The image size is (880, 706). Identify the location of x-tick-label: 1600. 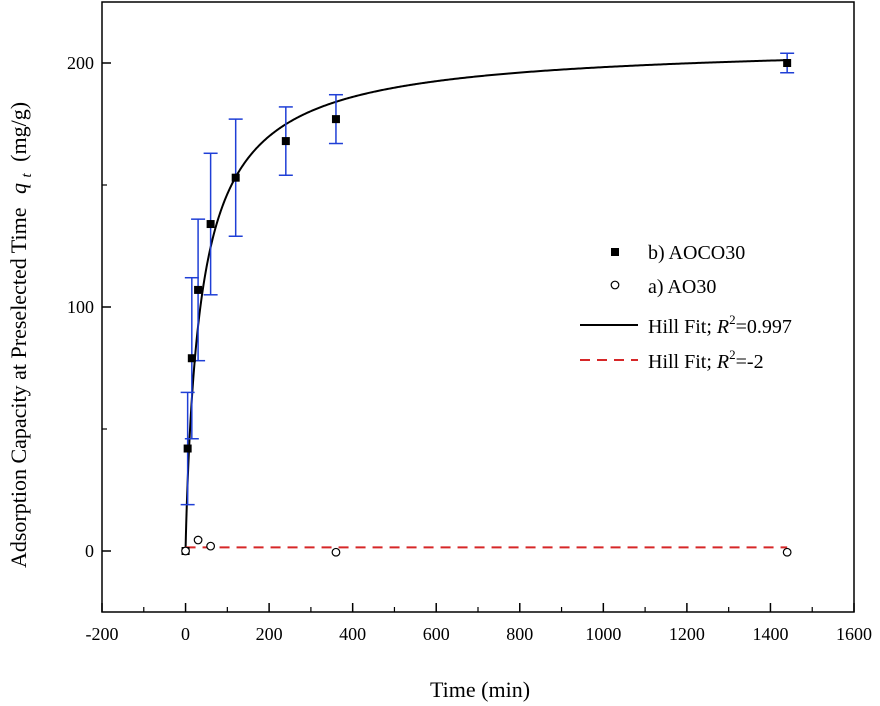
(854, 634).